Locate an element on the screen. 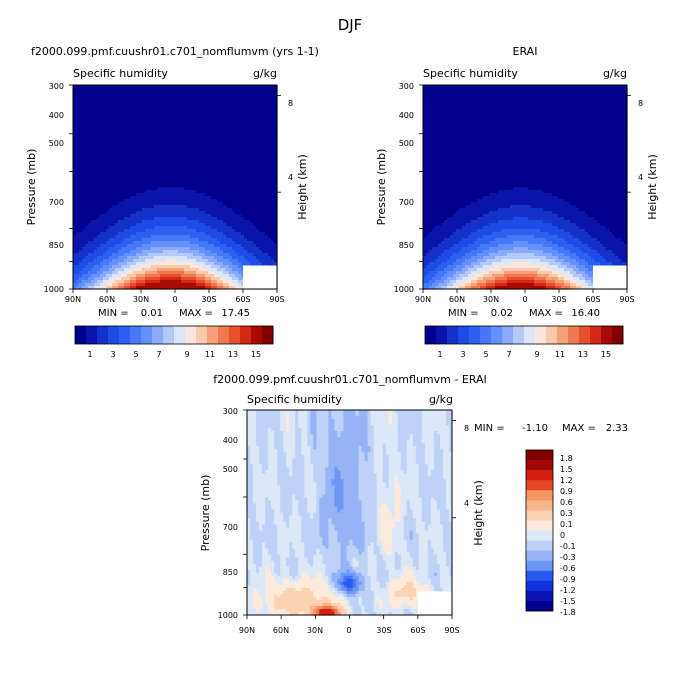 The image size is (700, 700). colorbar-label: 13 is located at coordinates (233, 354).